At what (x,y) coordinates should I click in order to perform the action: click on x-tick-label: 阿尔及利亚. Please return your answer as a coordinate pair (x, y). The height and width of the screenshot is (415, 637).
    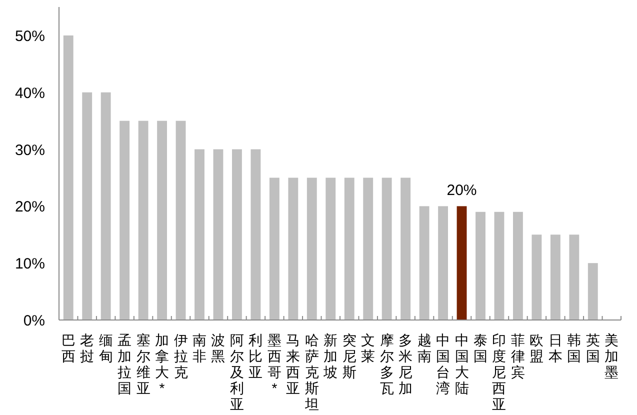
    Looking at the image, I should click on (237, 372).